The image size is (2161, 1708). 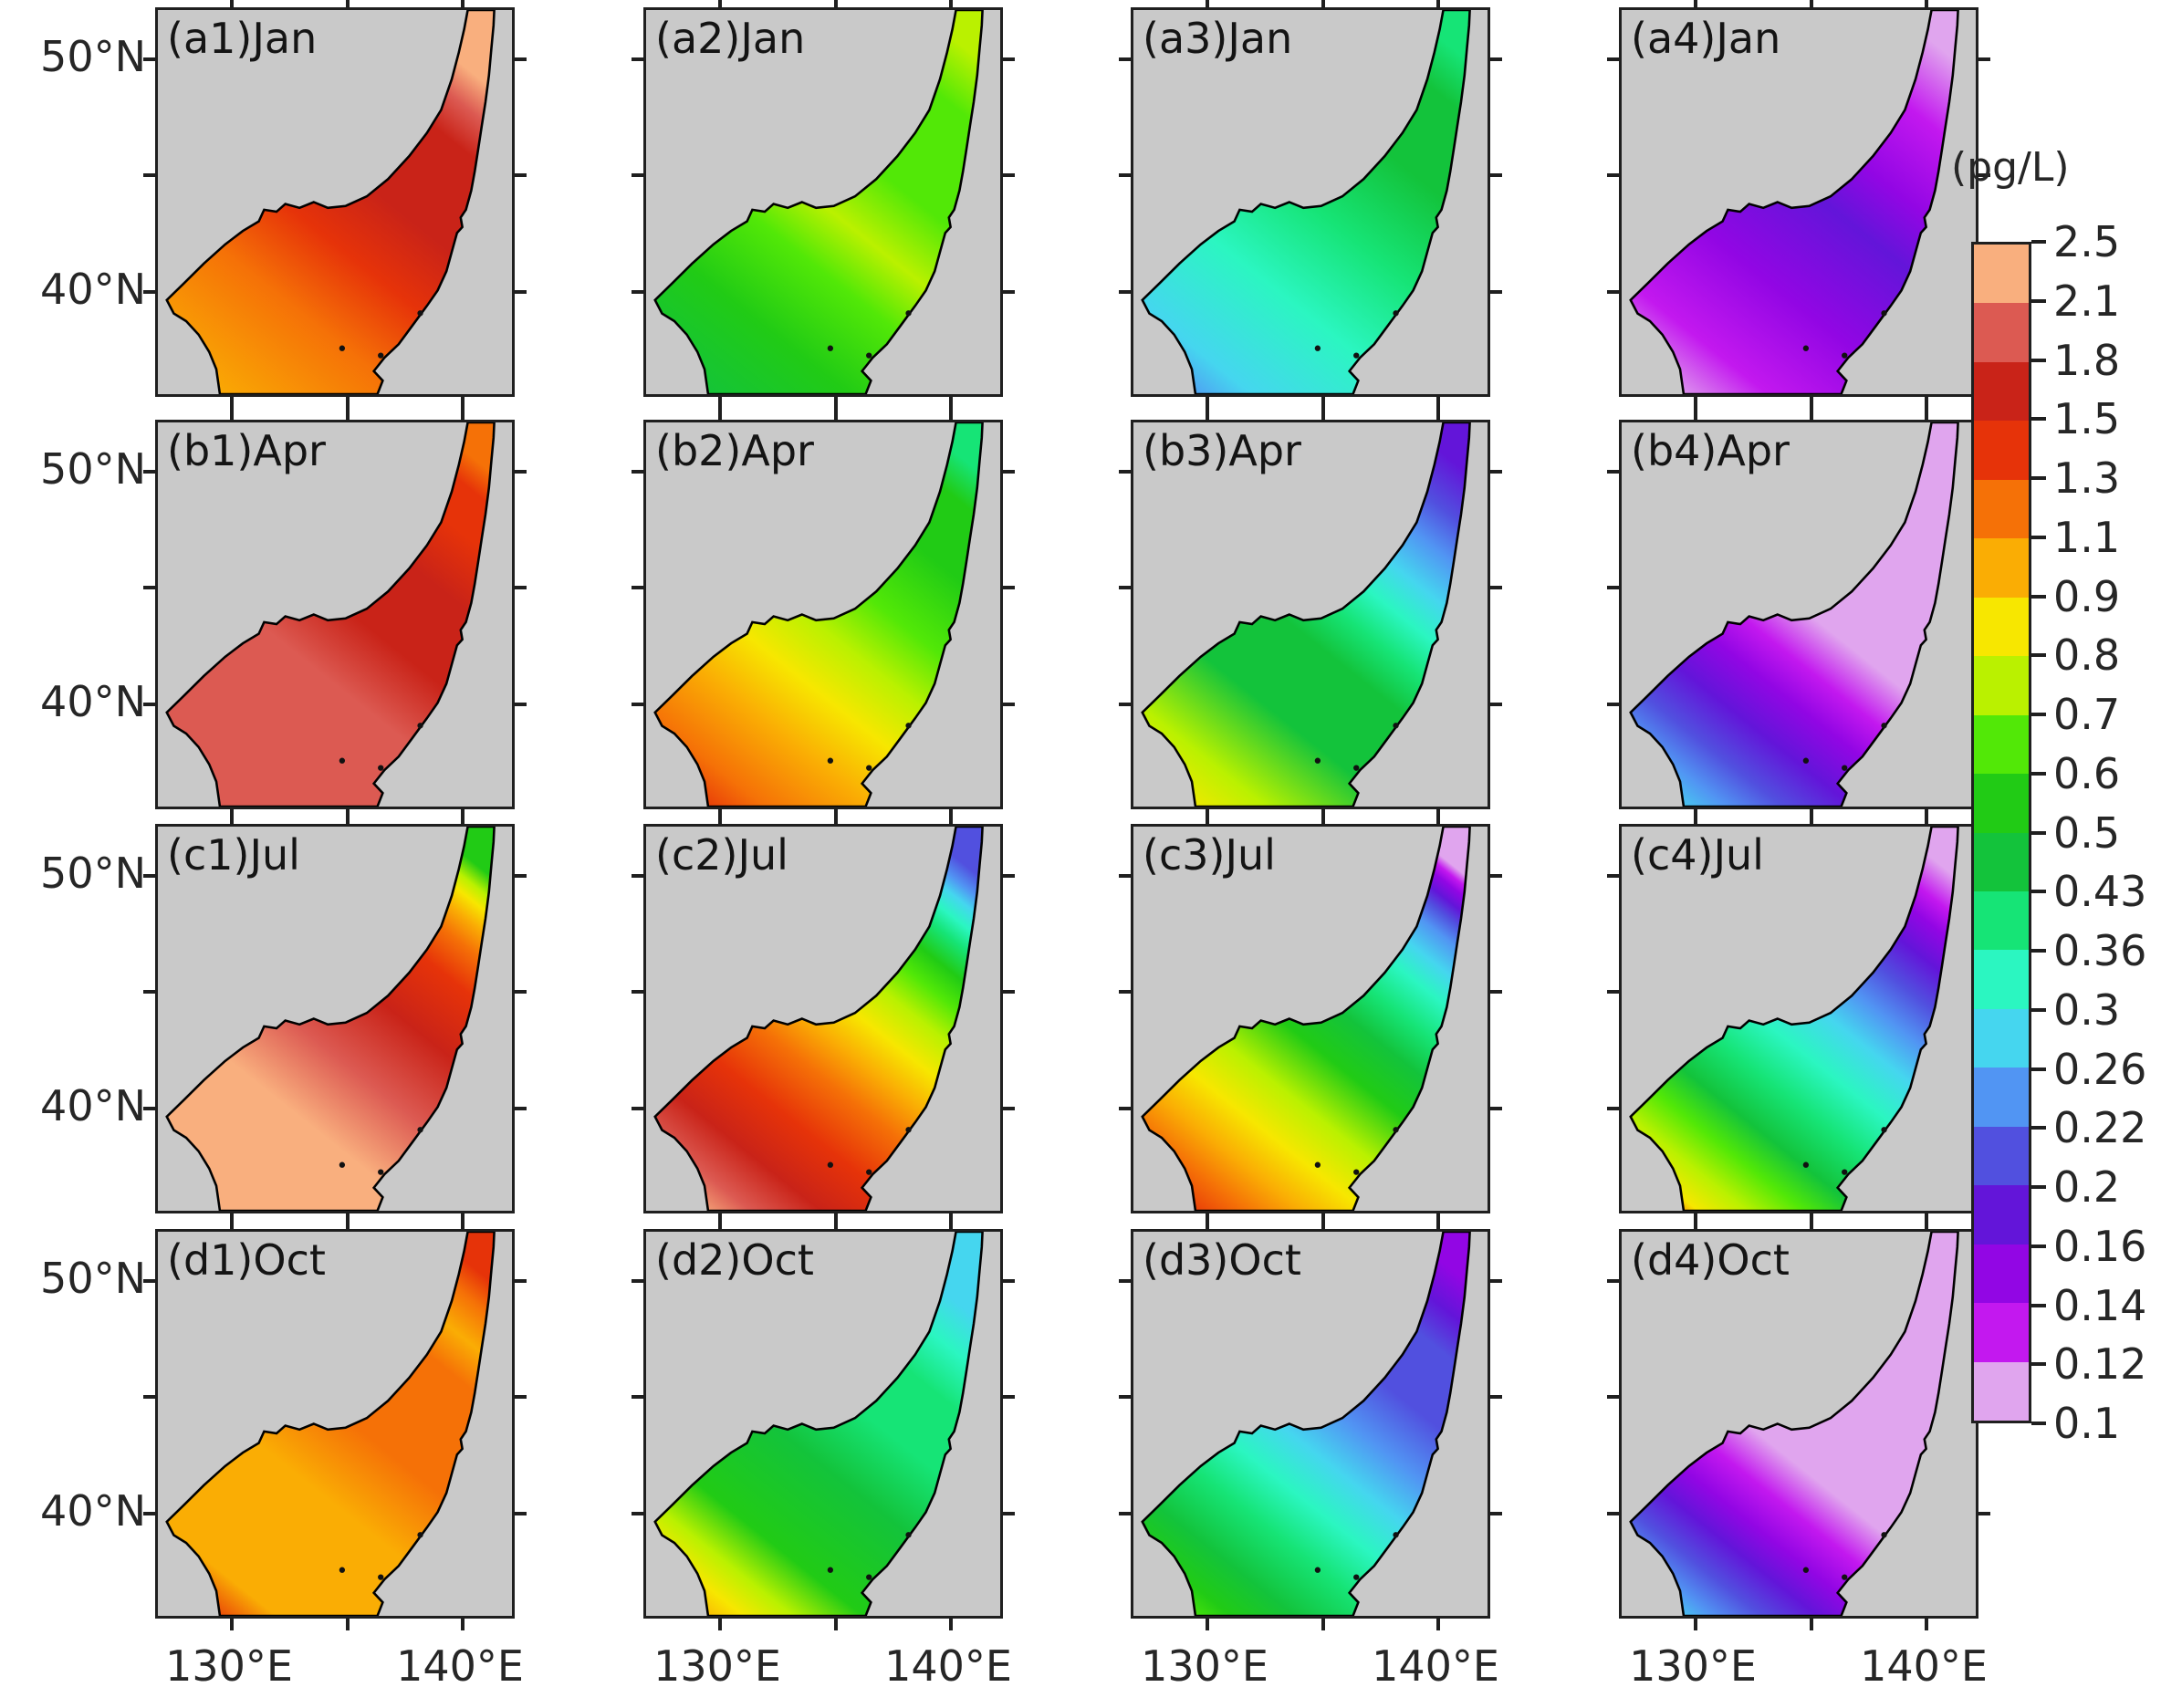 I want to click on panel-d1: (d1)Oct, so click(x=335, y=1423).